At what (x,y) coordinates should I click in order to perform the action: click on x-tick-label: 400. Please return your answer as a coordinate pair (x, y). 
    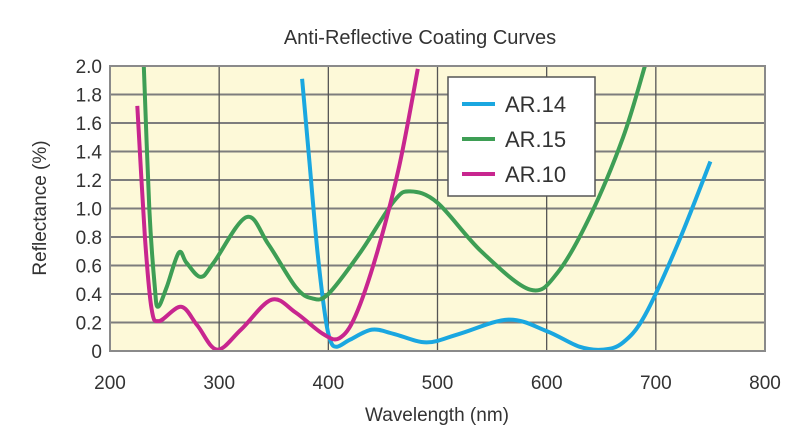
    Looking at the image, I should click on (328, 383).